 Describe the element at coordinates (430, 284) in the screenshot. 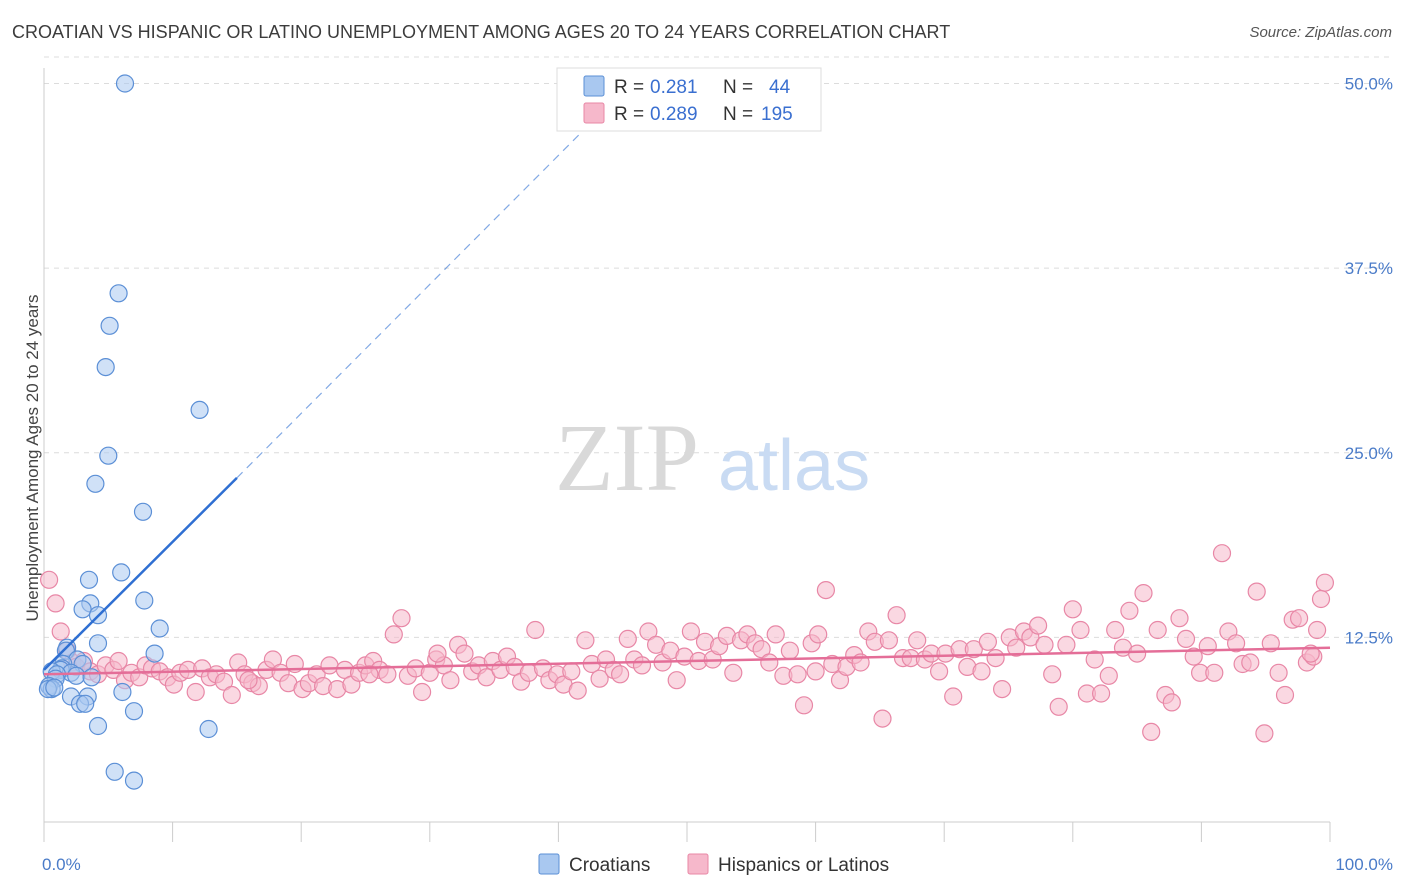

I see `croatians-trend-extension` at that location.